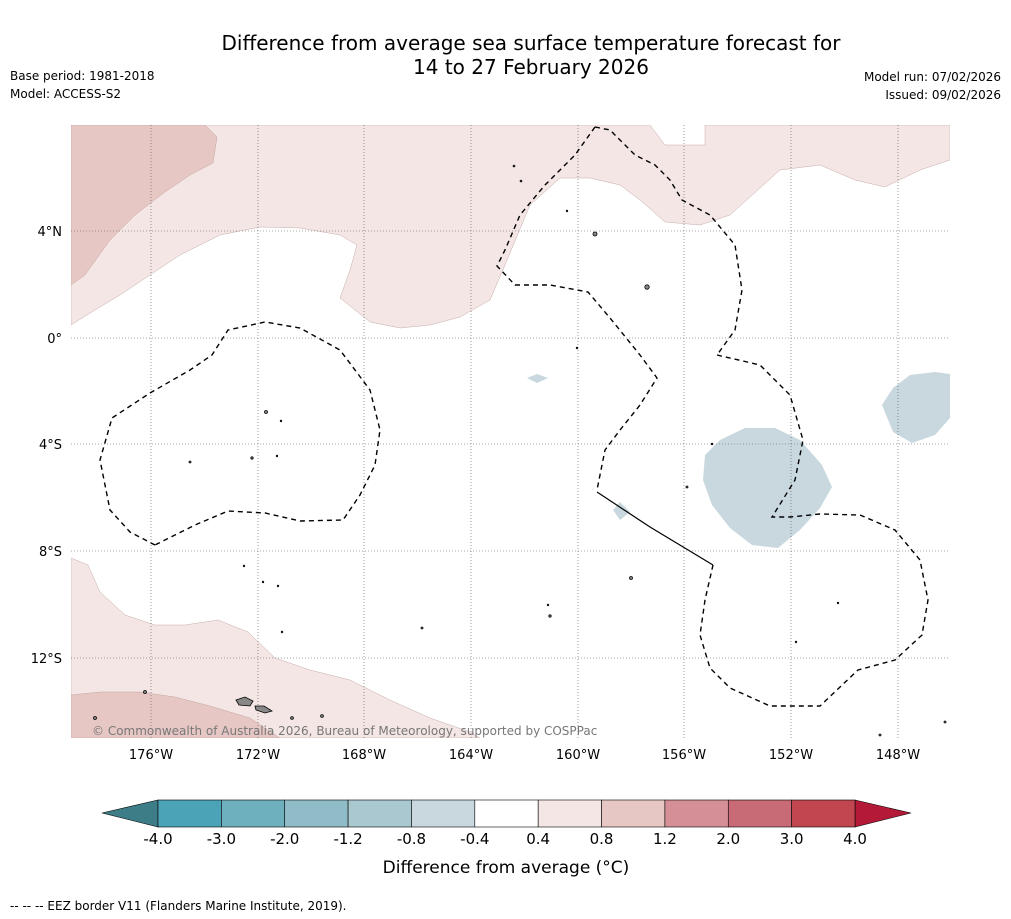 This screenshot has width=1011, height=919. I want to click on eez-line-islands-north, so click(619, 308).